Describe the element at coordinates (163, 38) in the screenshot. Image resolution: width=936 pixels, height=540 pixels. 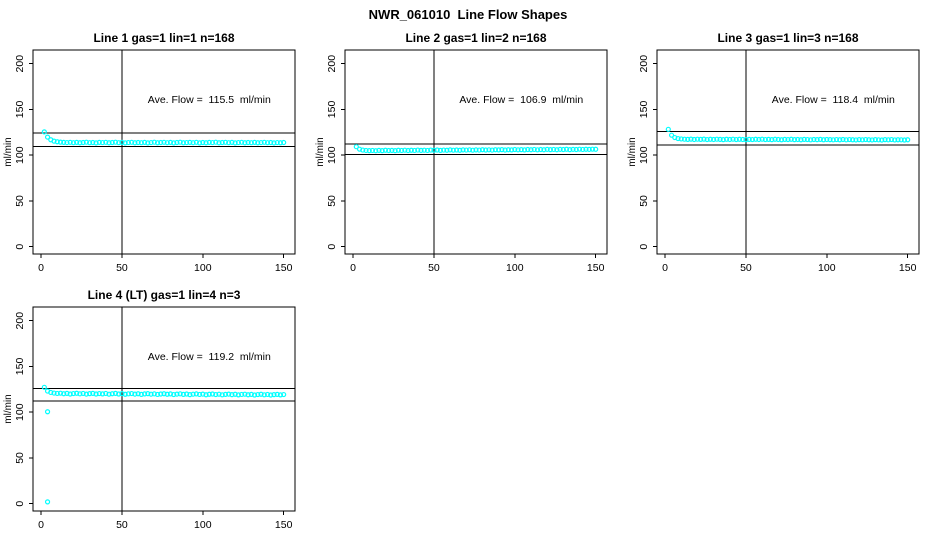
I see `subplot-title: Line 1 gas=1 lin=1 n=168` at that location.